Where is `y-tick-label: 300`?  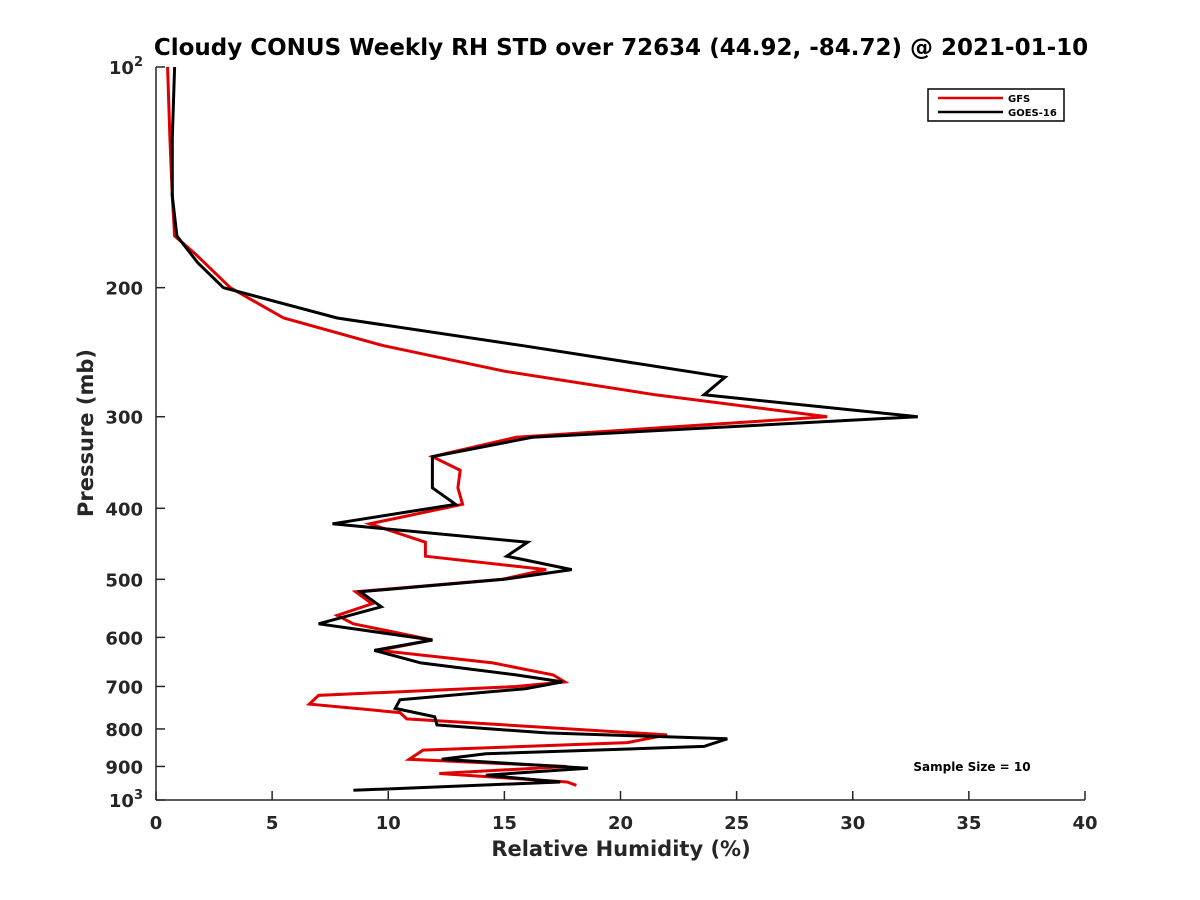
y-tick-label: 300 is located at coordinates (124, 418).